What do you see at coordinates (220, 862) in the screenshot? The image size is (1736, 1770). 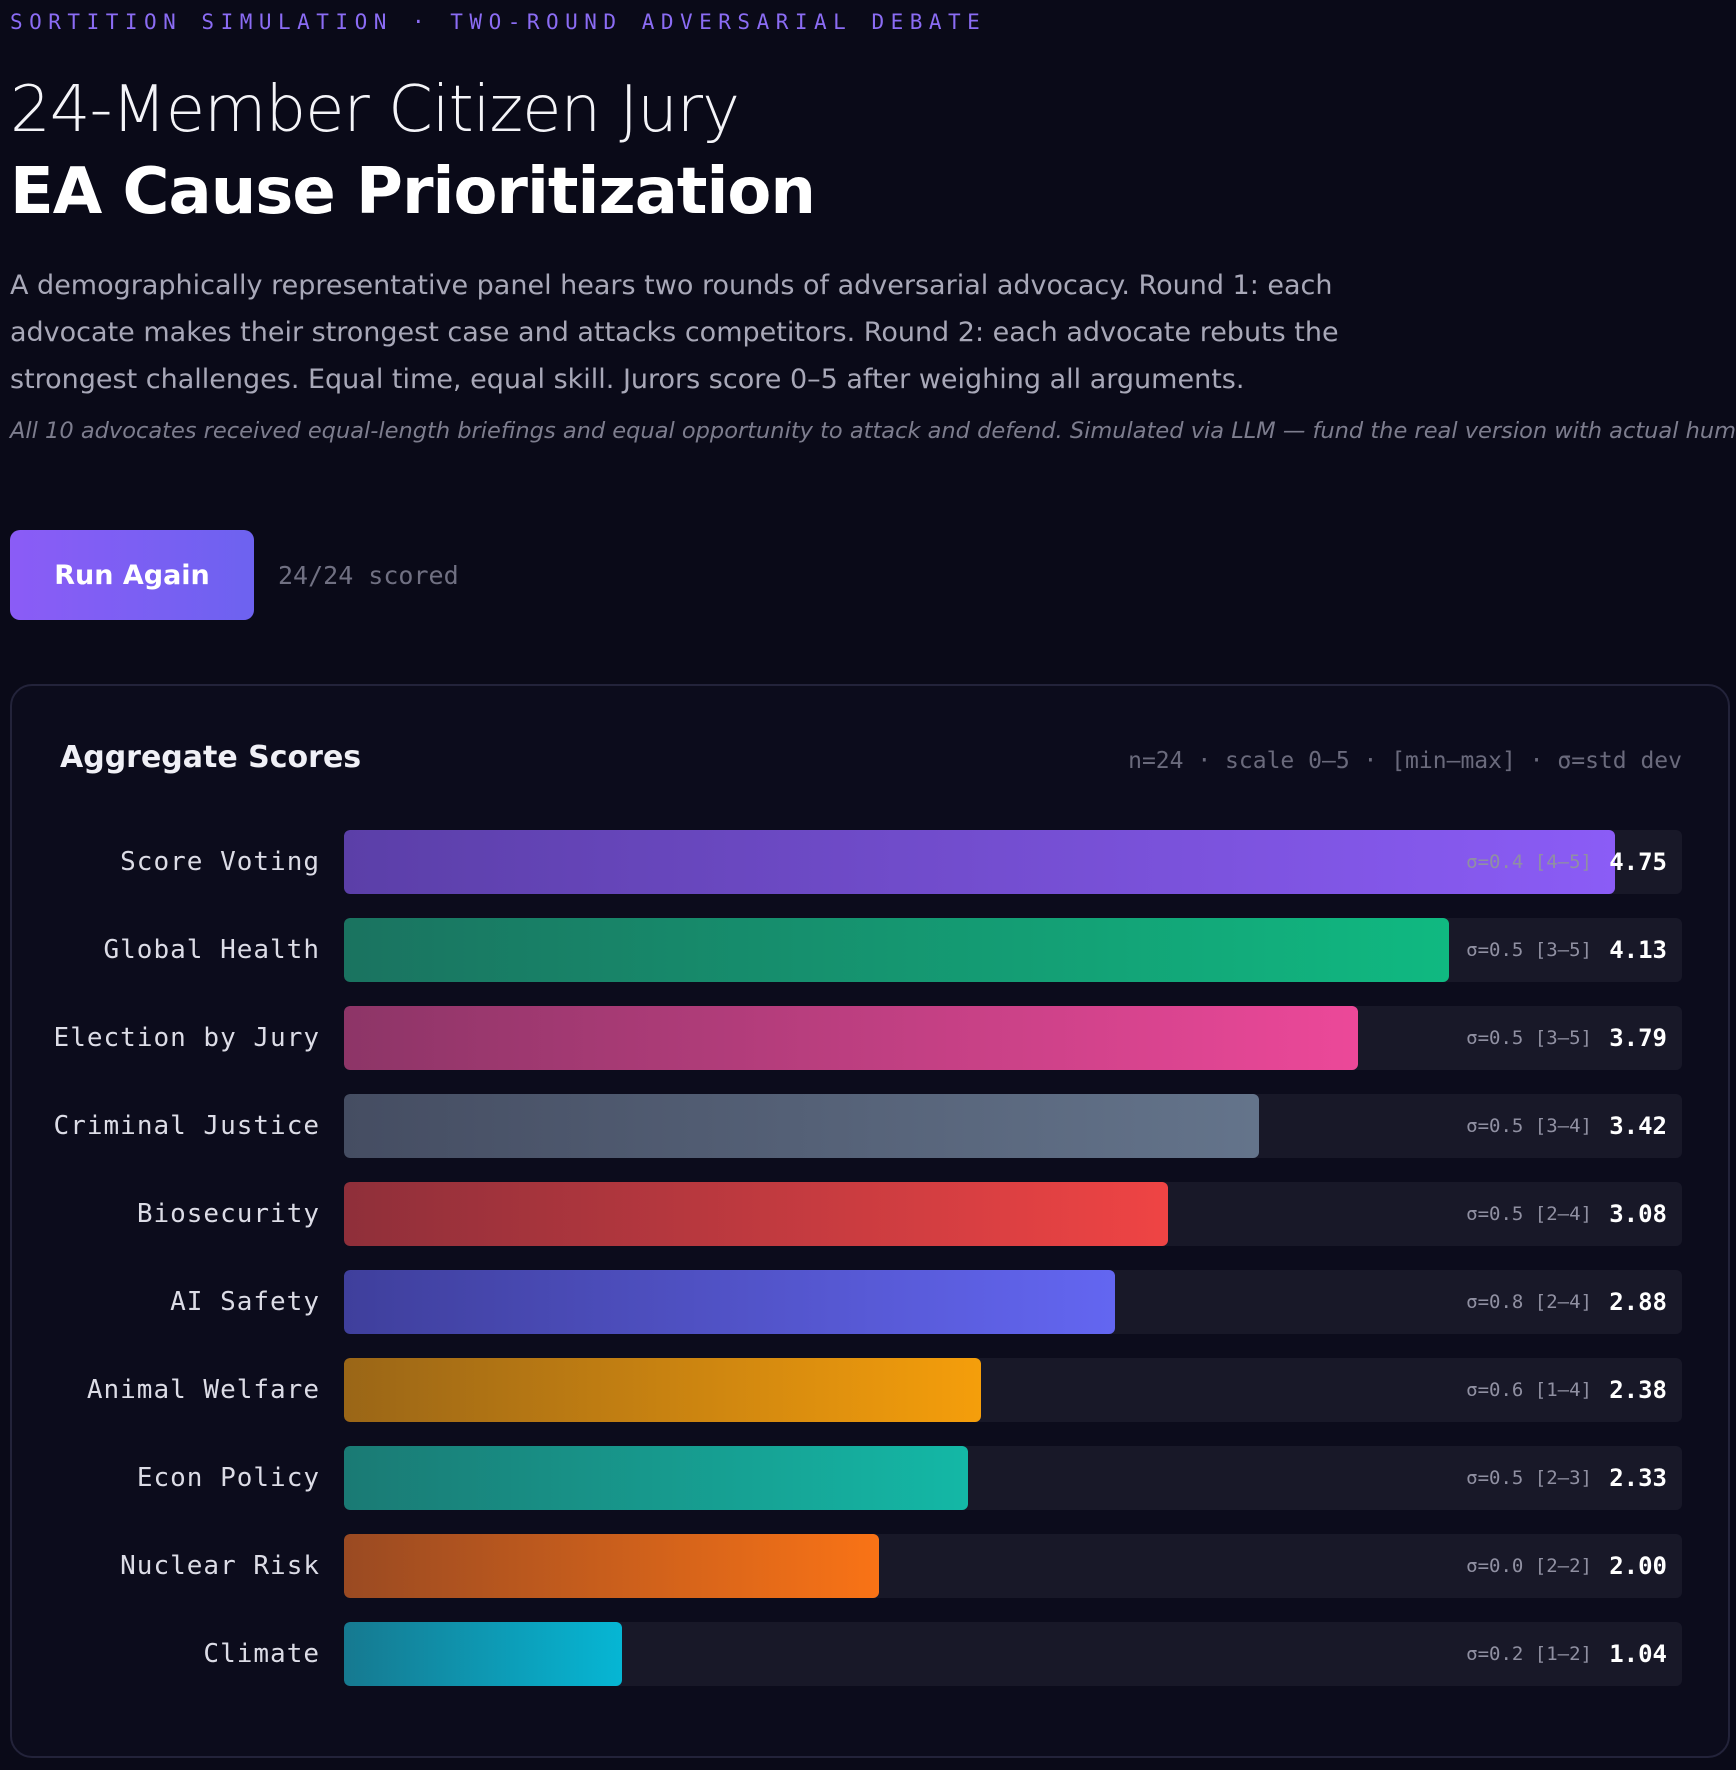 I see `bar-category-label: Score Voting` at bounding box center [220, 862].